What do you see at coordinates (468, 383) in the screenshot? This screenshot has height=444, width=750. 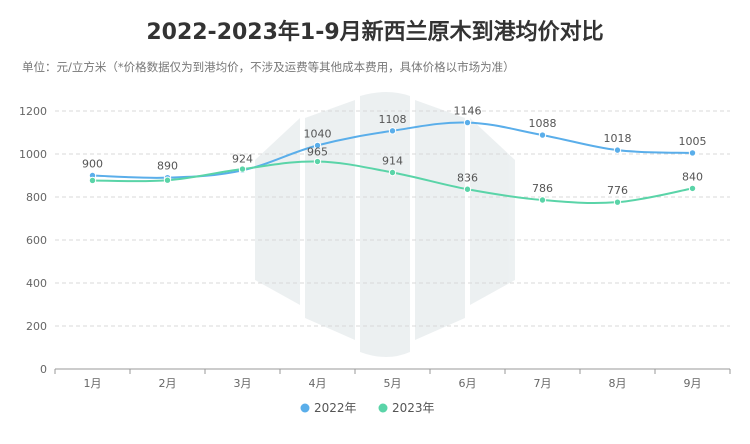 I see `x-tick-label: 6月` at bounding box center [468, 383].